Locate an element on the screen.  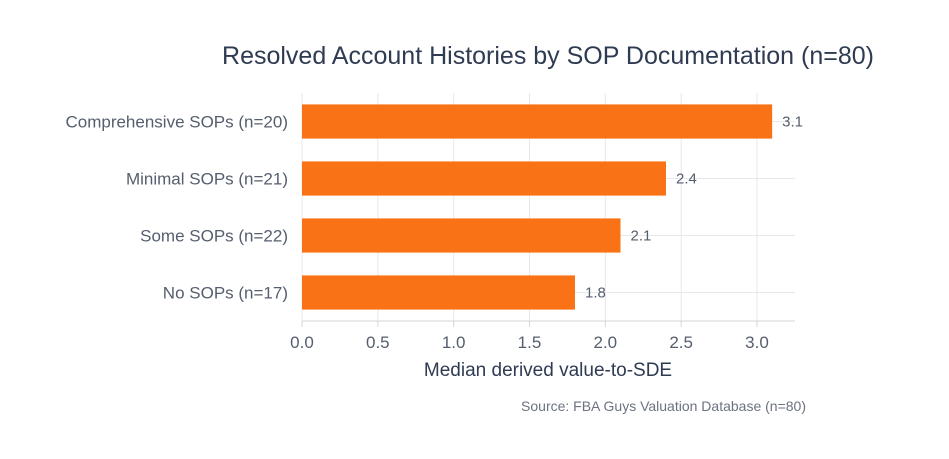
x-tick-label: 3.0 is located at coordinates (757, 342).